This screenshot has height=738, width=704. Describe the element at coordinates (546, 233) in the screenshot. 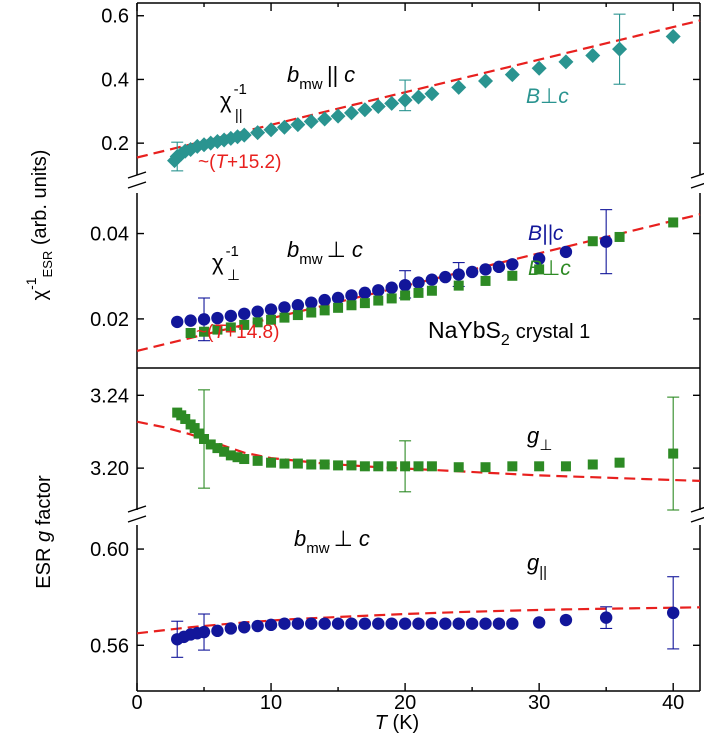

I see `series-label-bpar-blue: B||c` at that location.